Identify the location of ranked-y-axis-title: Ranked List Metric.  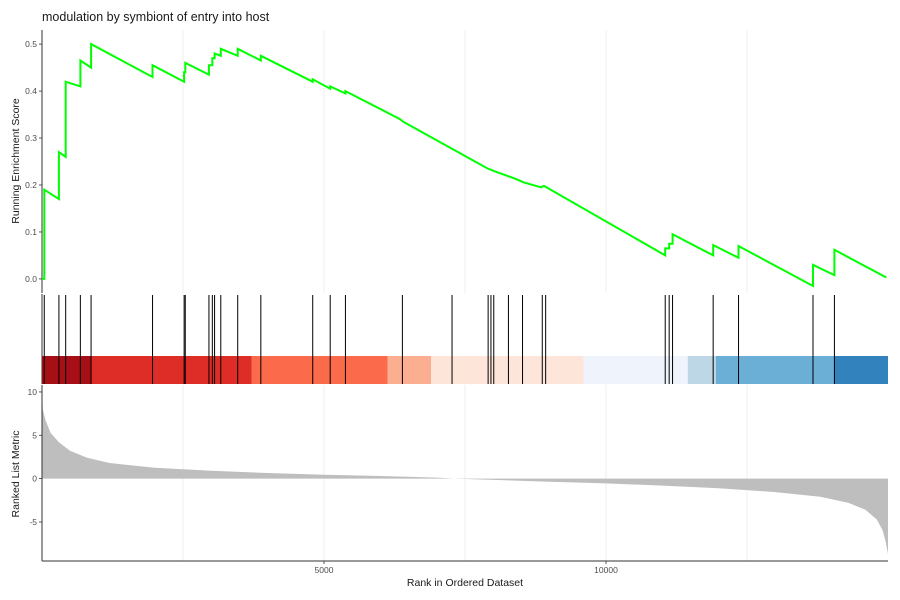
(16, 474).